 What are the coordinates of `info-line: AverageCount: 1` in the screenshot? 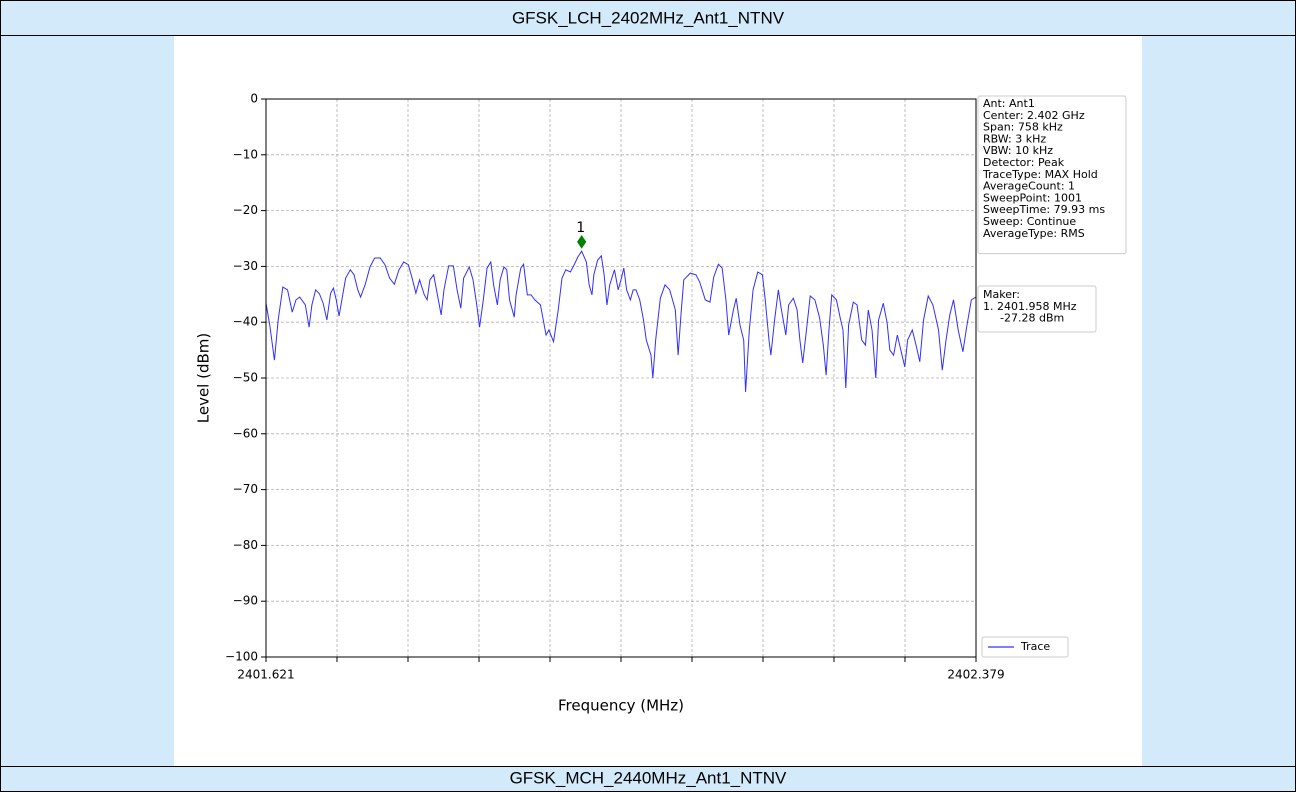 It's located at (1029, 186).